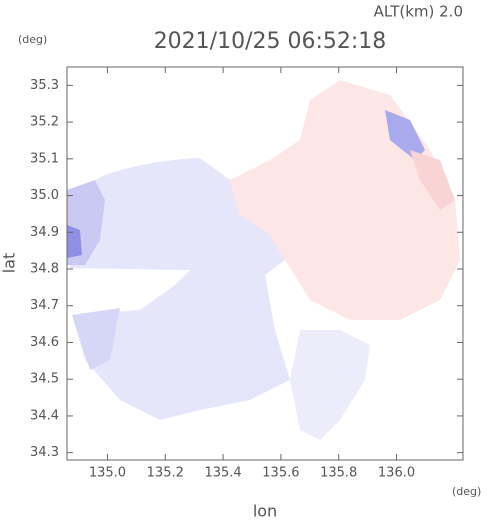  Describe the element at coordinates (107, 473) in the screenshot. I see `x-tick-label: 135.0` at that location.